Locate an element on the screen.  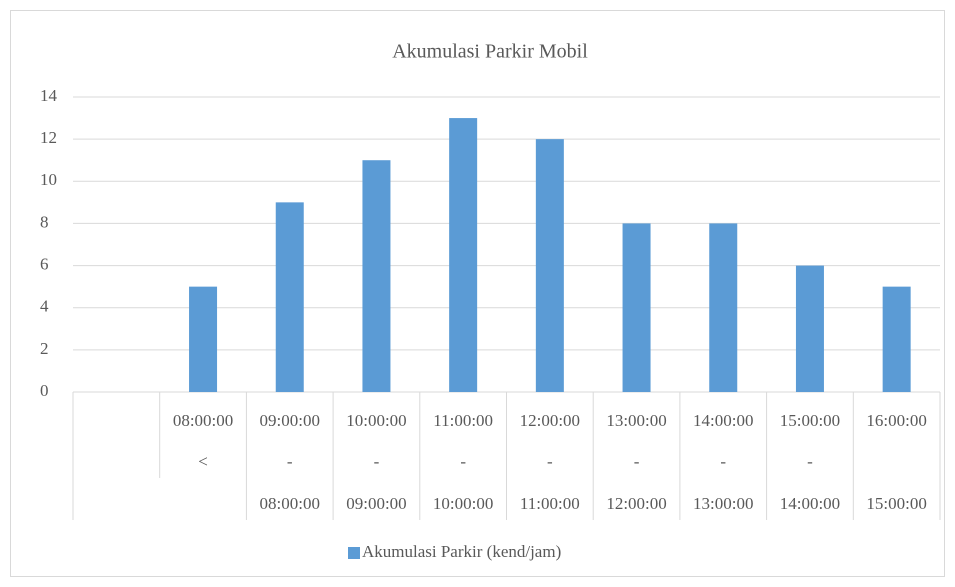
y-tick-label: 12 is located at coordinates (48, 137).